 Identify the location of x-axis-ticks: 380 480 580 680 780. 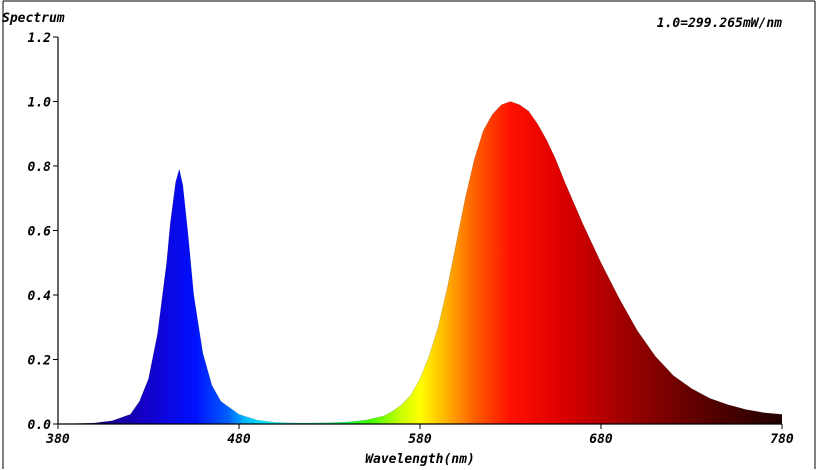
(419, 435).